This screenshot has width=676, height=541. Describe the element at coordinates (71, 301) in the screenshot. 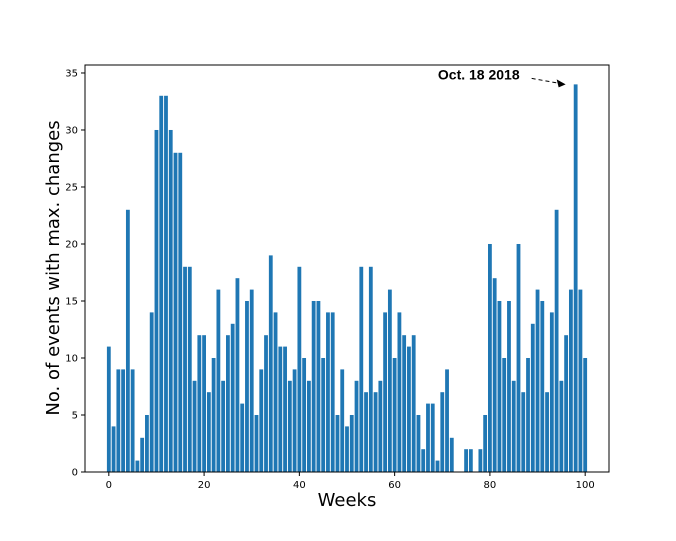

I see `y-tick-label: 15` at that location.